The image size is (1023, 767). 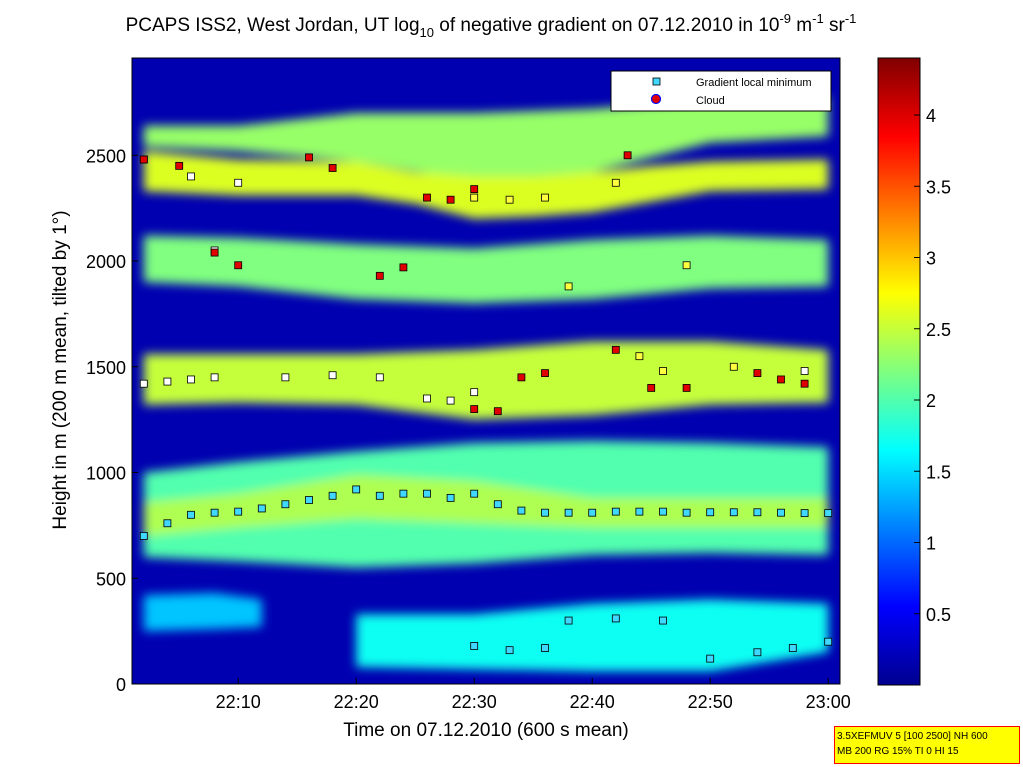 I want to click on colorbar-tick-label: 1, so click(x=931, y=544).